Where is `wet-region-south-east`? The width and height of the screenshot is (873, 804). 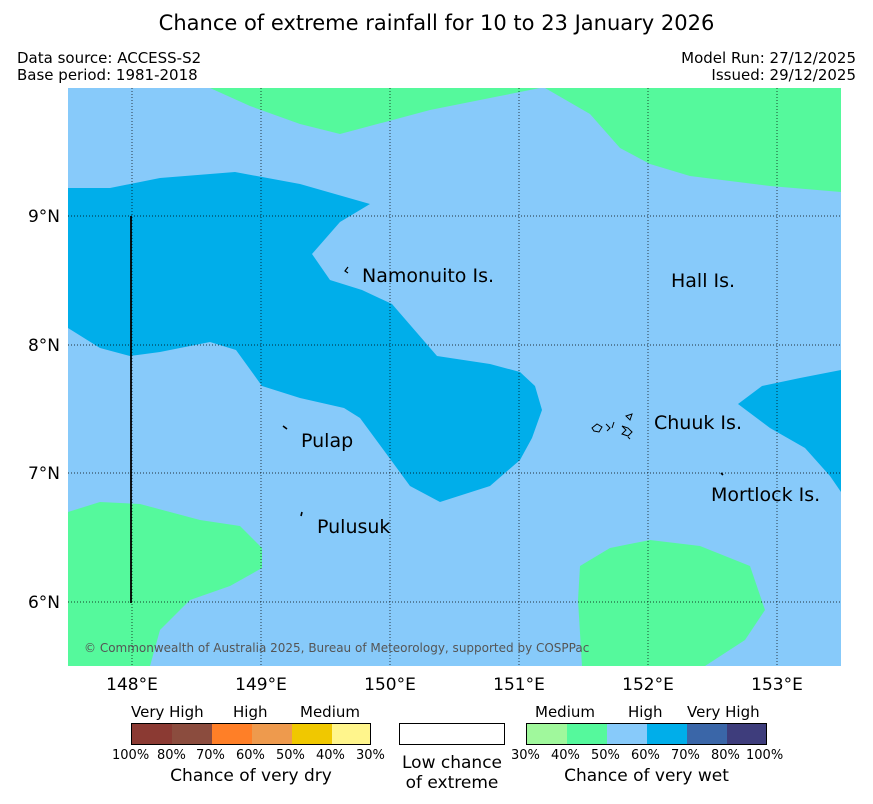
wet-region-south-east is located at coordinates (671, 603).